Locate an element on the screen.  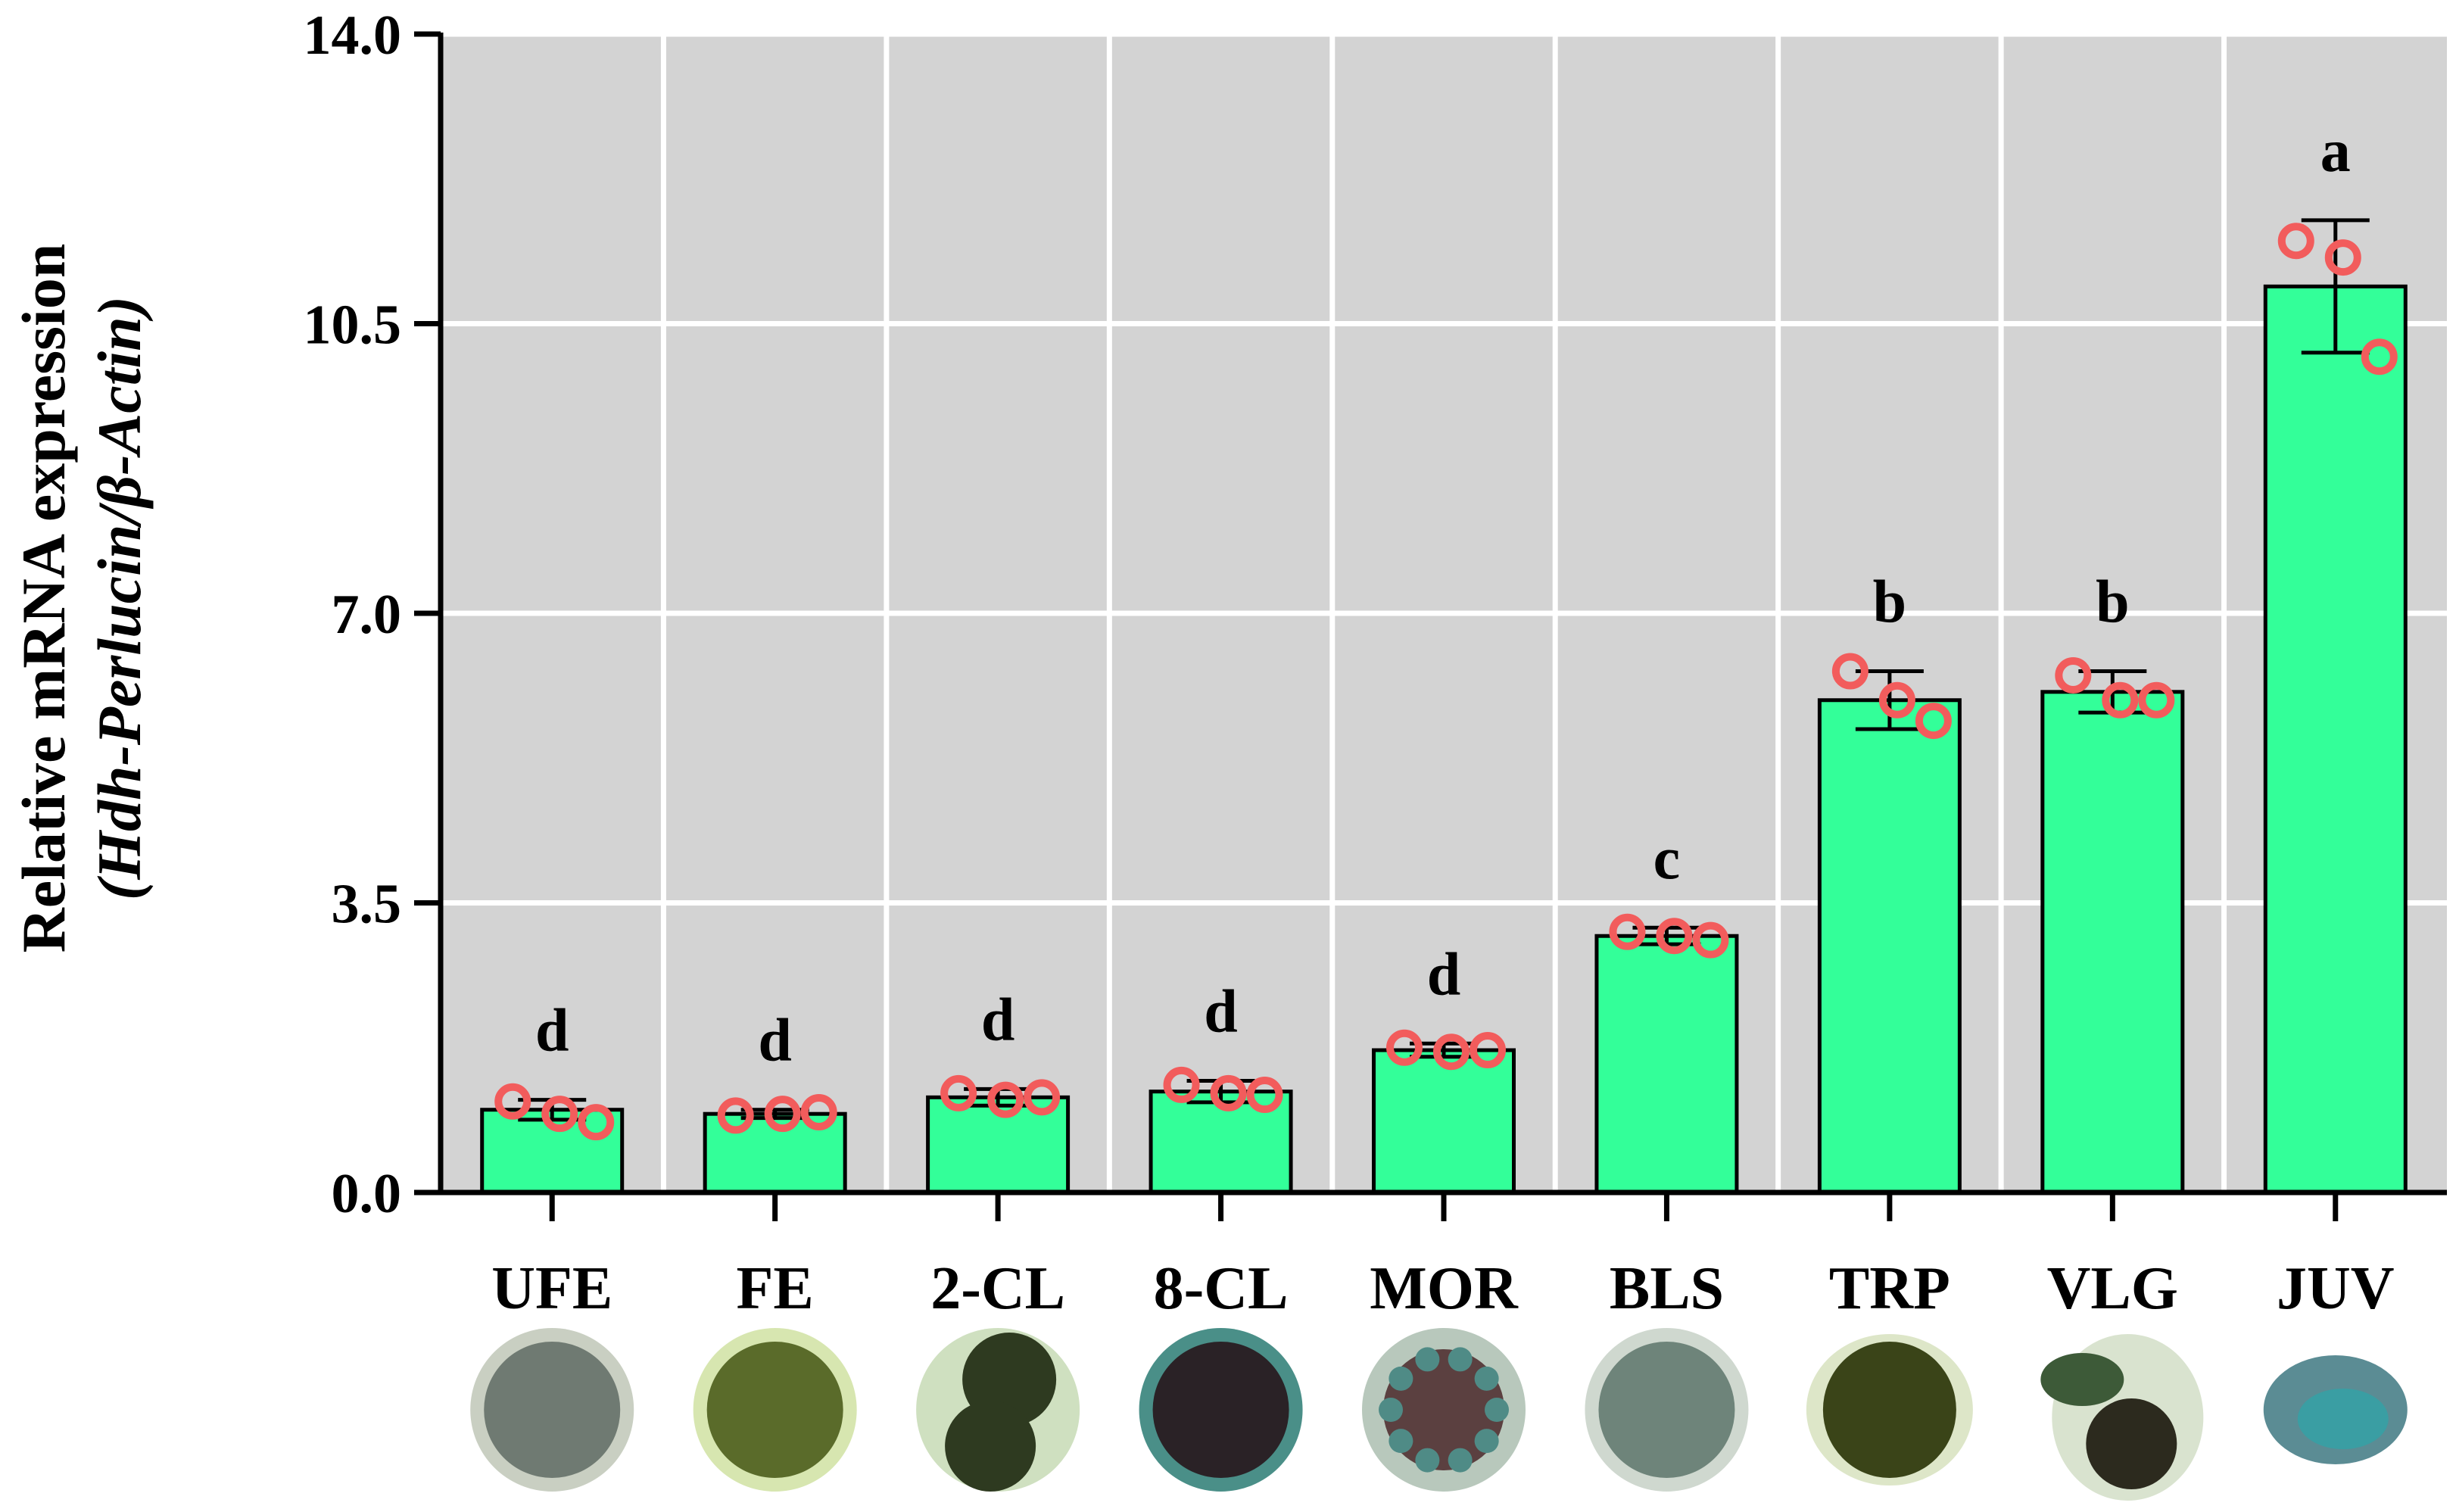
y-tick-label: 7.0 is located at coordinates (367, 615).